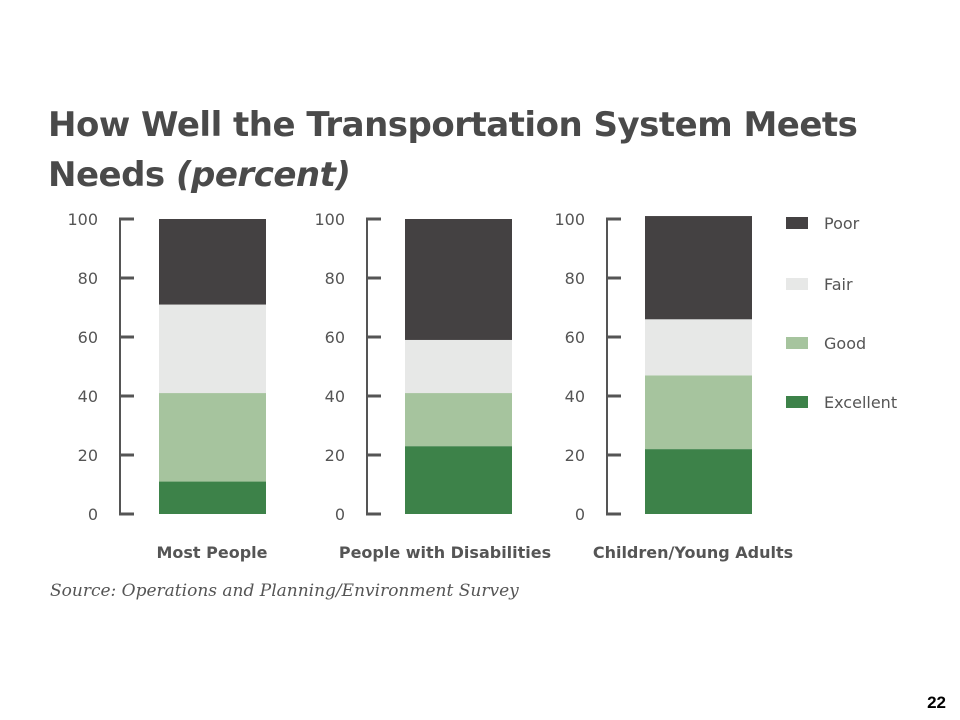 Image resolution: width=960 pixels, height=720 pixels. What do you see at coordinates (845, 343) in the screenshot?
I see `legend-label: Good` at bounding box center [845, 343].